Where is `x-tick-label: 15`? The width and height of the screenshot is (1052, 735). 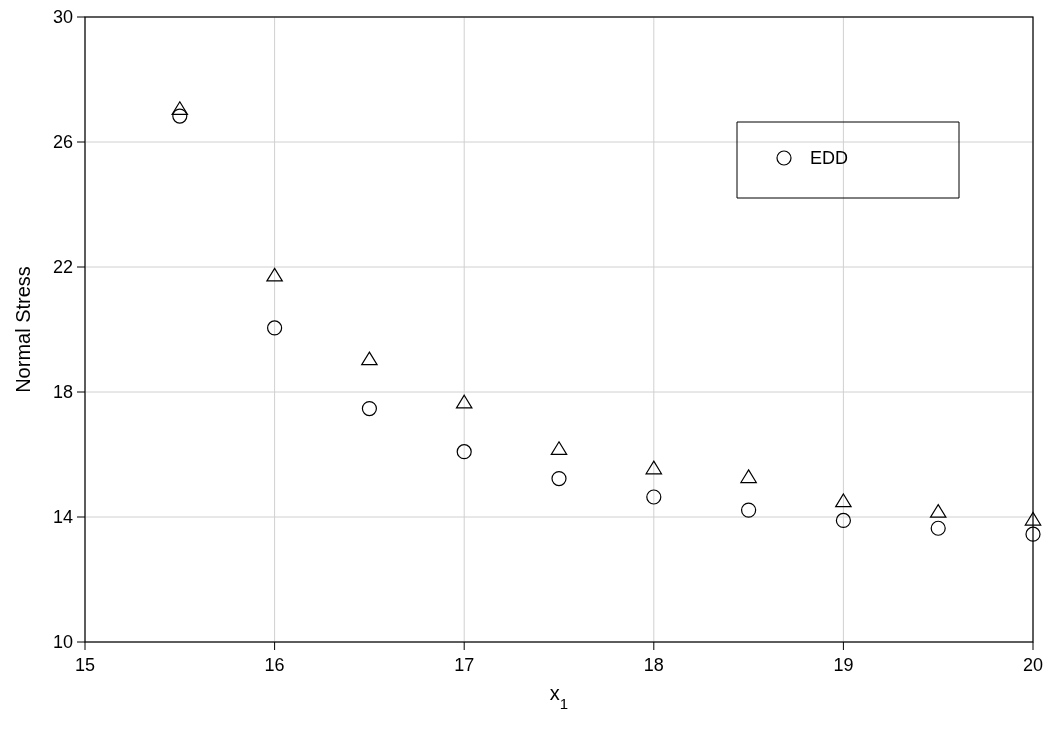 x-tick-label: 15 is located at coordinates (85, 665).